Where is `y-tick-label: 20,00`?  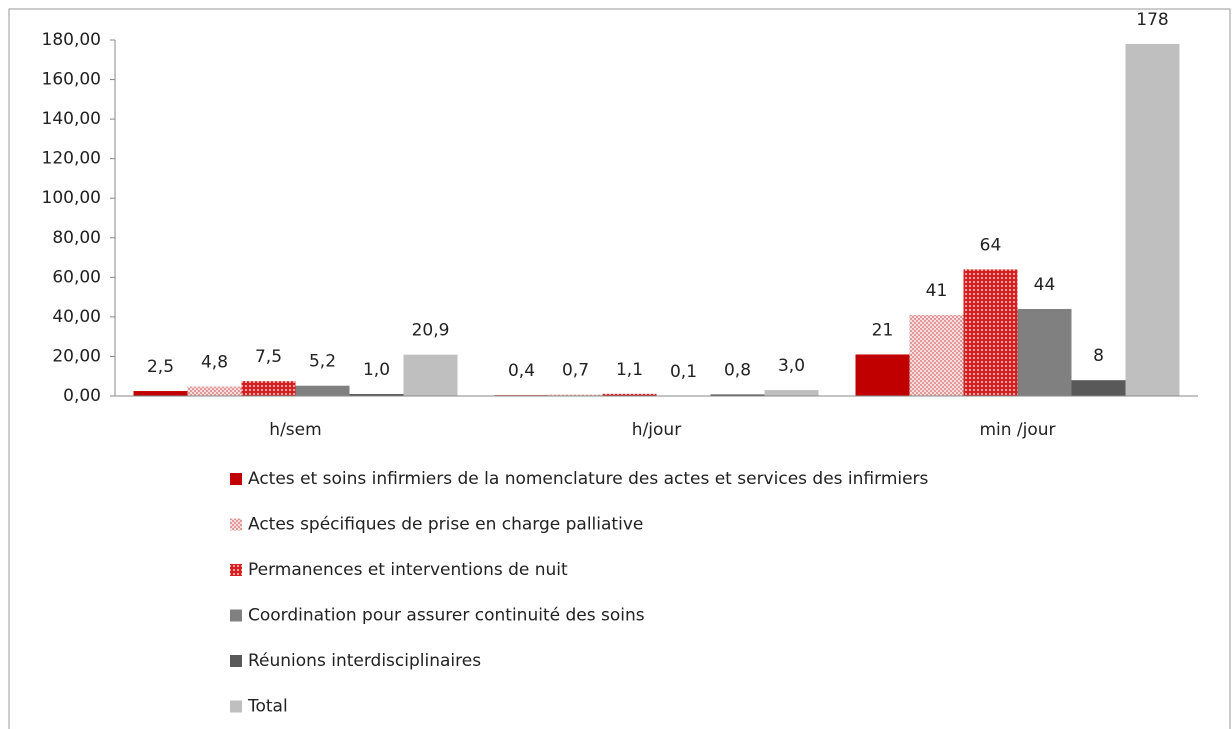
y-tick-label: 20,00 is located at coordinates (76, 356).